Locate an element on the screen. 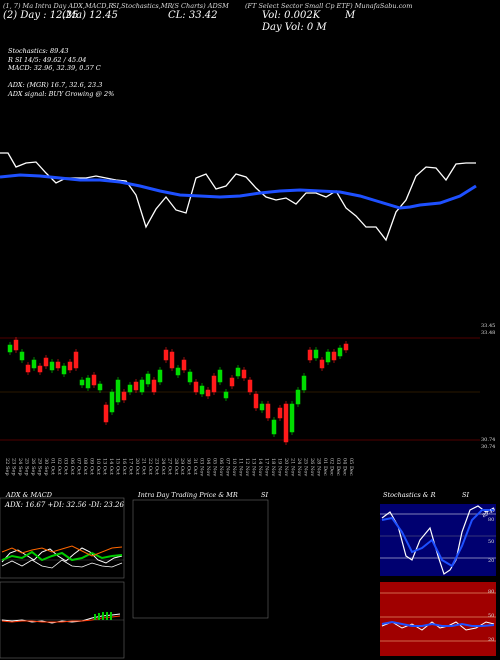 The height and width of the screenshot is (660, 500). date-tick-label: 09 Oct is located at coordinates (91, 466).